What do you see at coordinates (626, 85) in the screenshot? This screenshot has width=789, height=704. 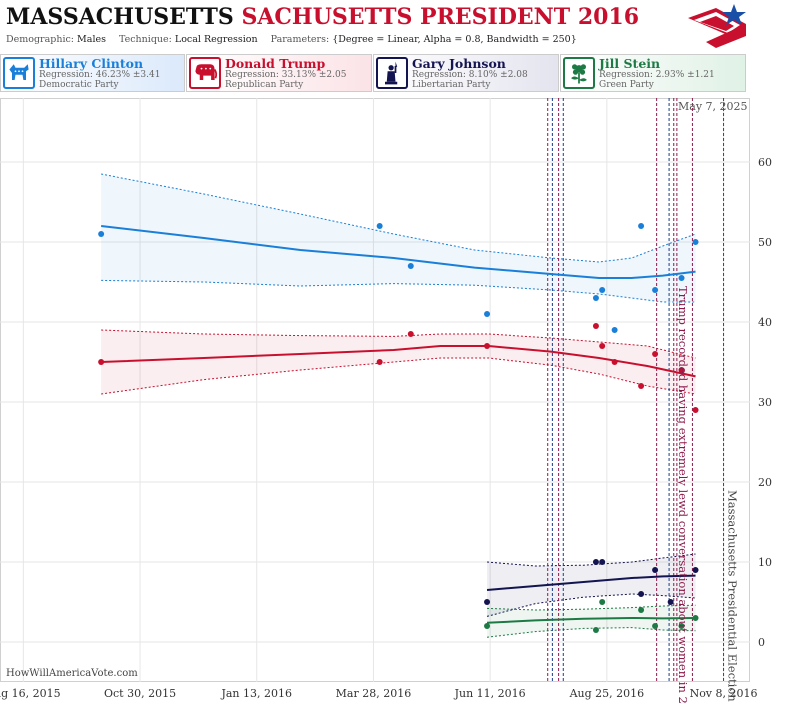 I see `candidate-party: Green Party` at bounding box center [626, 85].